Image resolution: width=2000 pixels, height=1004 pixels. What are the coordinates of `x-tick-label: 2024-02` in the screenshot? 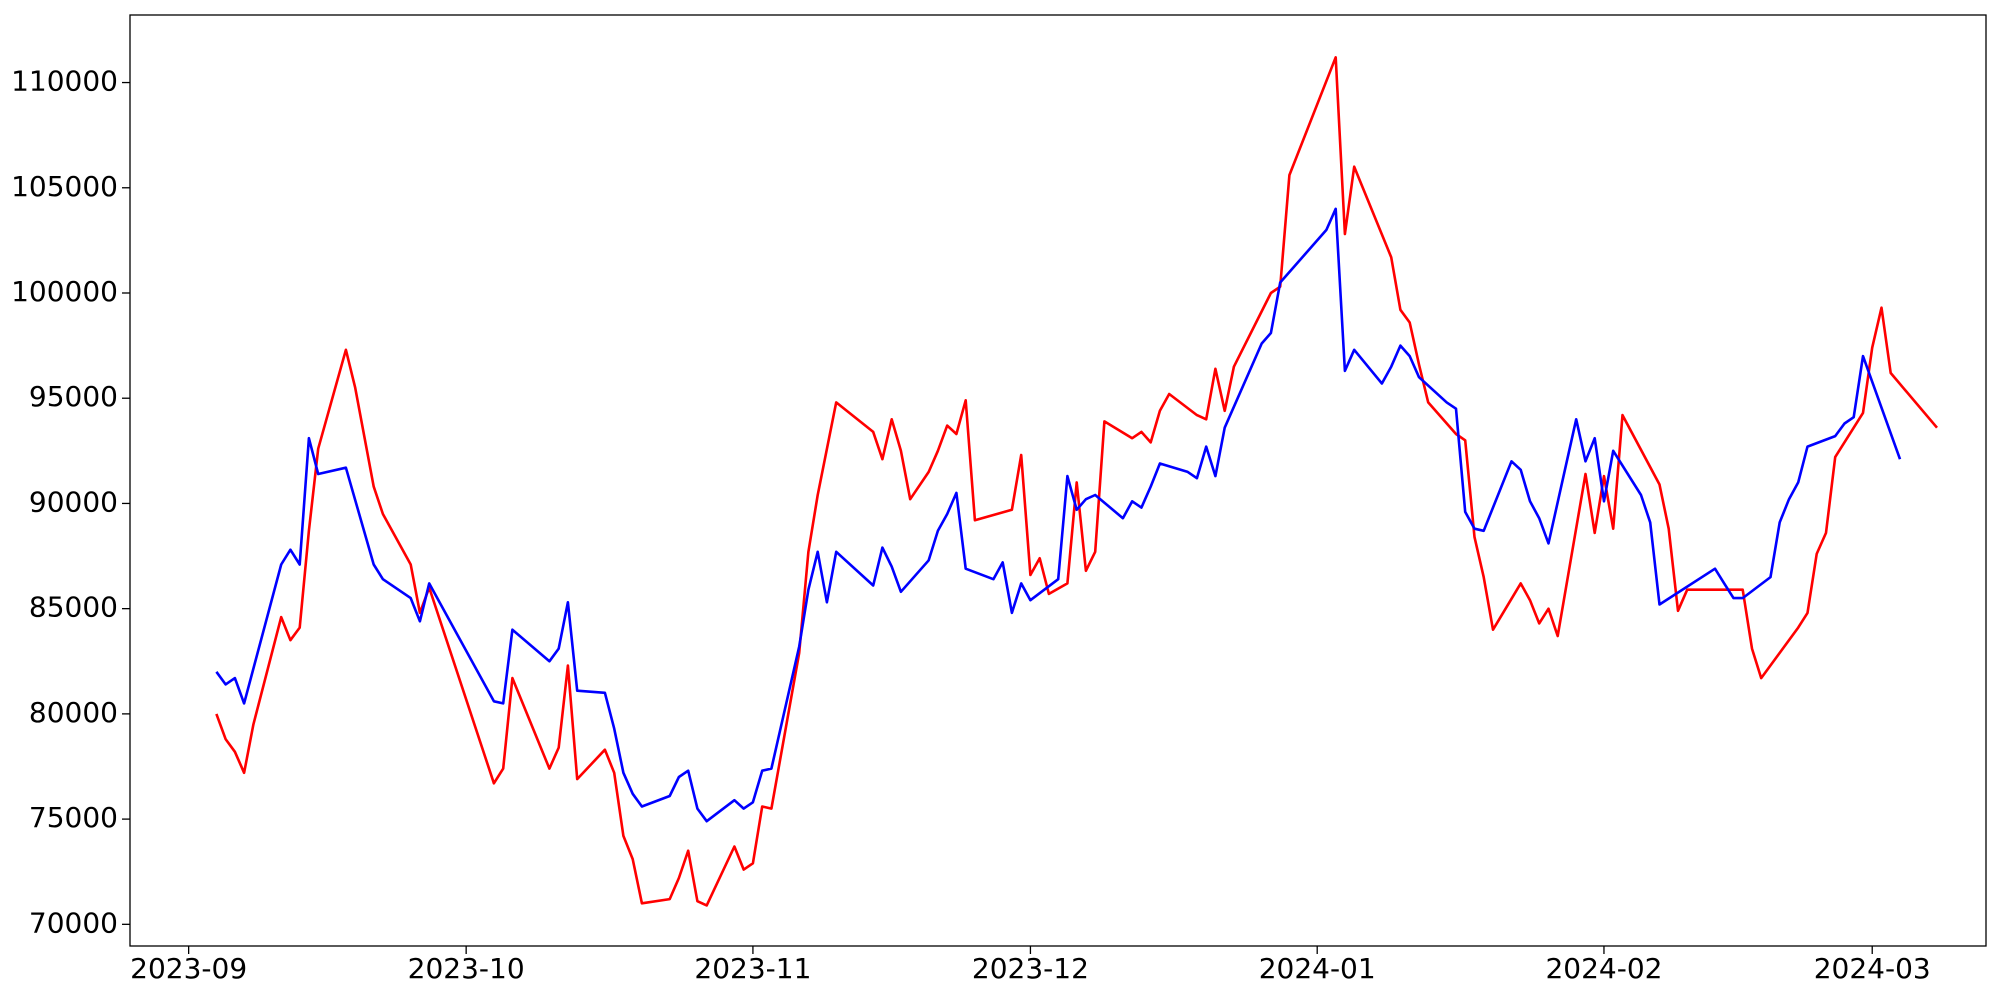 It's located at (1603, 968).